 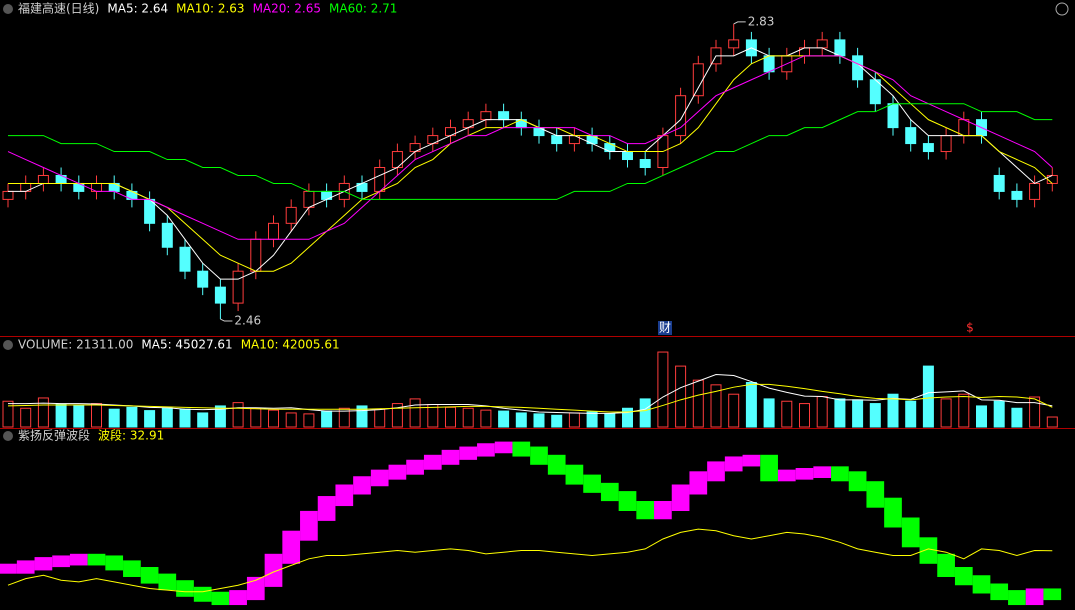 What do you see at coordinates (530, 394) in the screenshot?
I see `indicator-line` at bounding box center [530, 394].